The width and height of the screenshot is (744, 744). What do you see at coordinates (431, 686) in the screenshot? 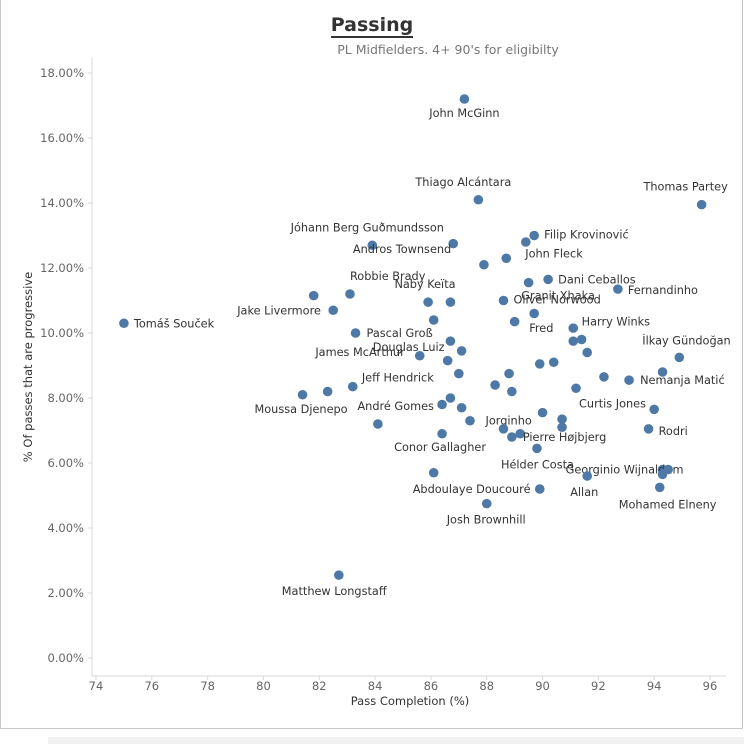
I see `x-tick-label: 86` at bounding box center [431, 686].